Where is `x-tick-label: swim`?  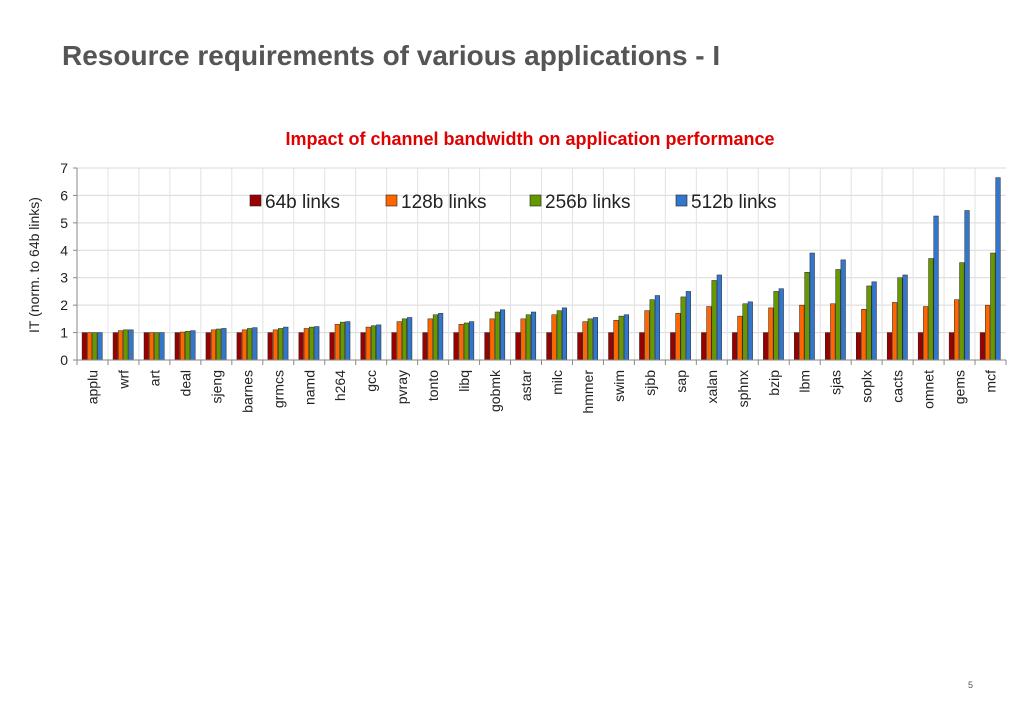
x-tick-label: swim is located at coordinates (619, 386).